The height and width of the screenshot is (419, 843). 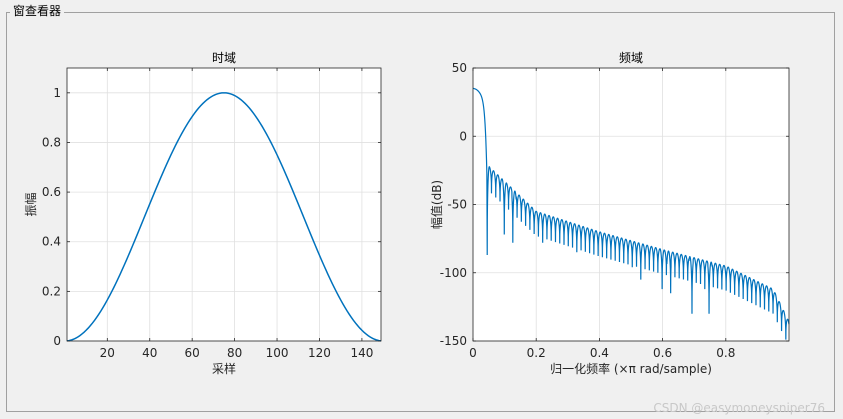 What do you see at coordinates (57, 93) in the screenshot?
I see `time-domain-ytick-label: 1` at bounding box center [57, 93].